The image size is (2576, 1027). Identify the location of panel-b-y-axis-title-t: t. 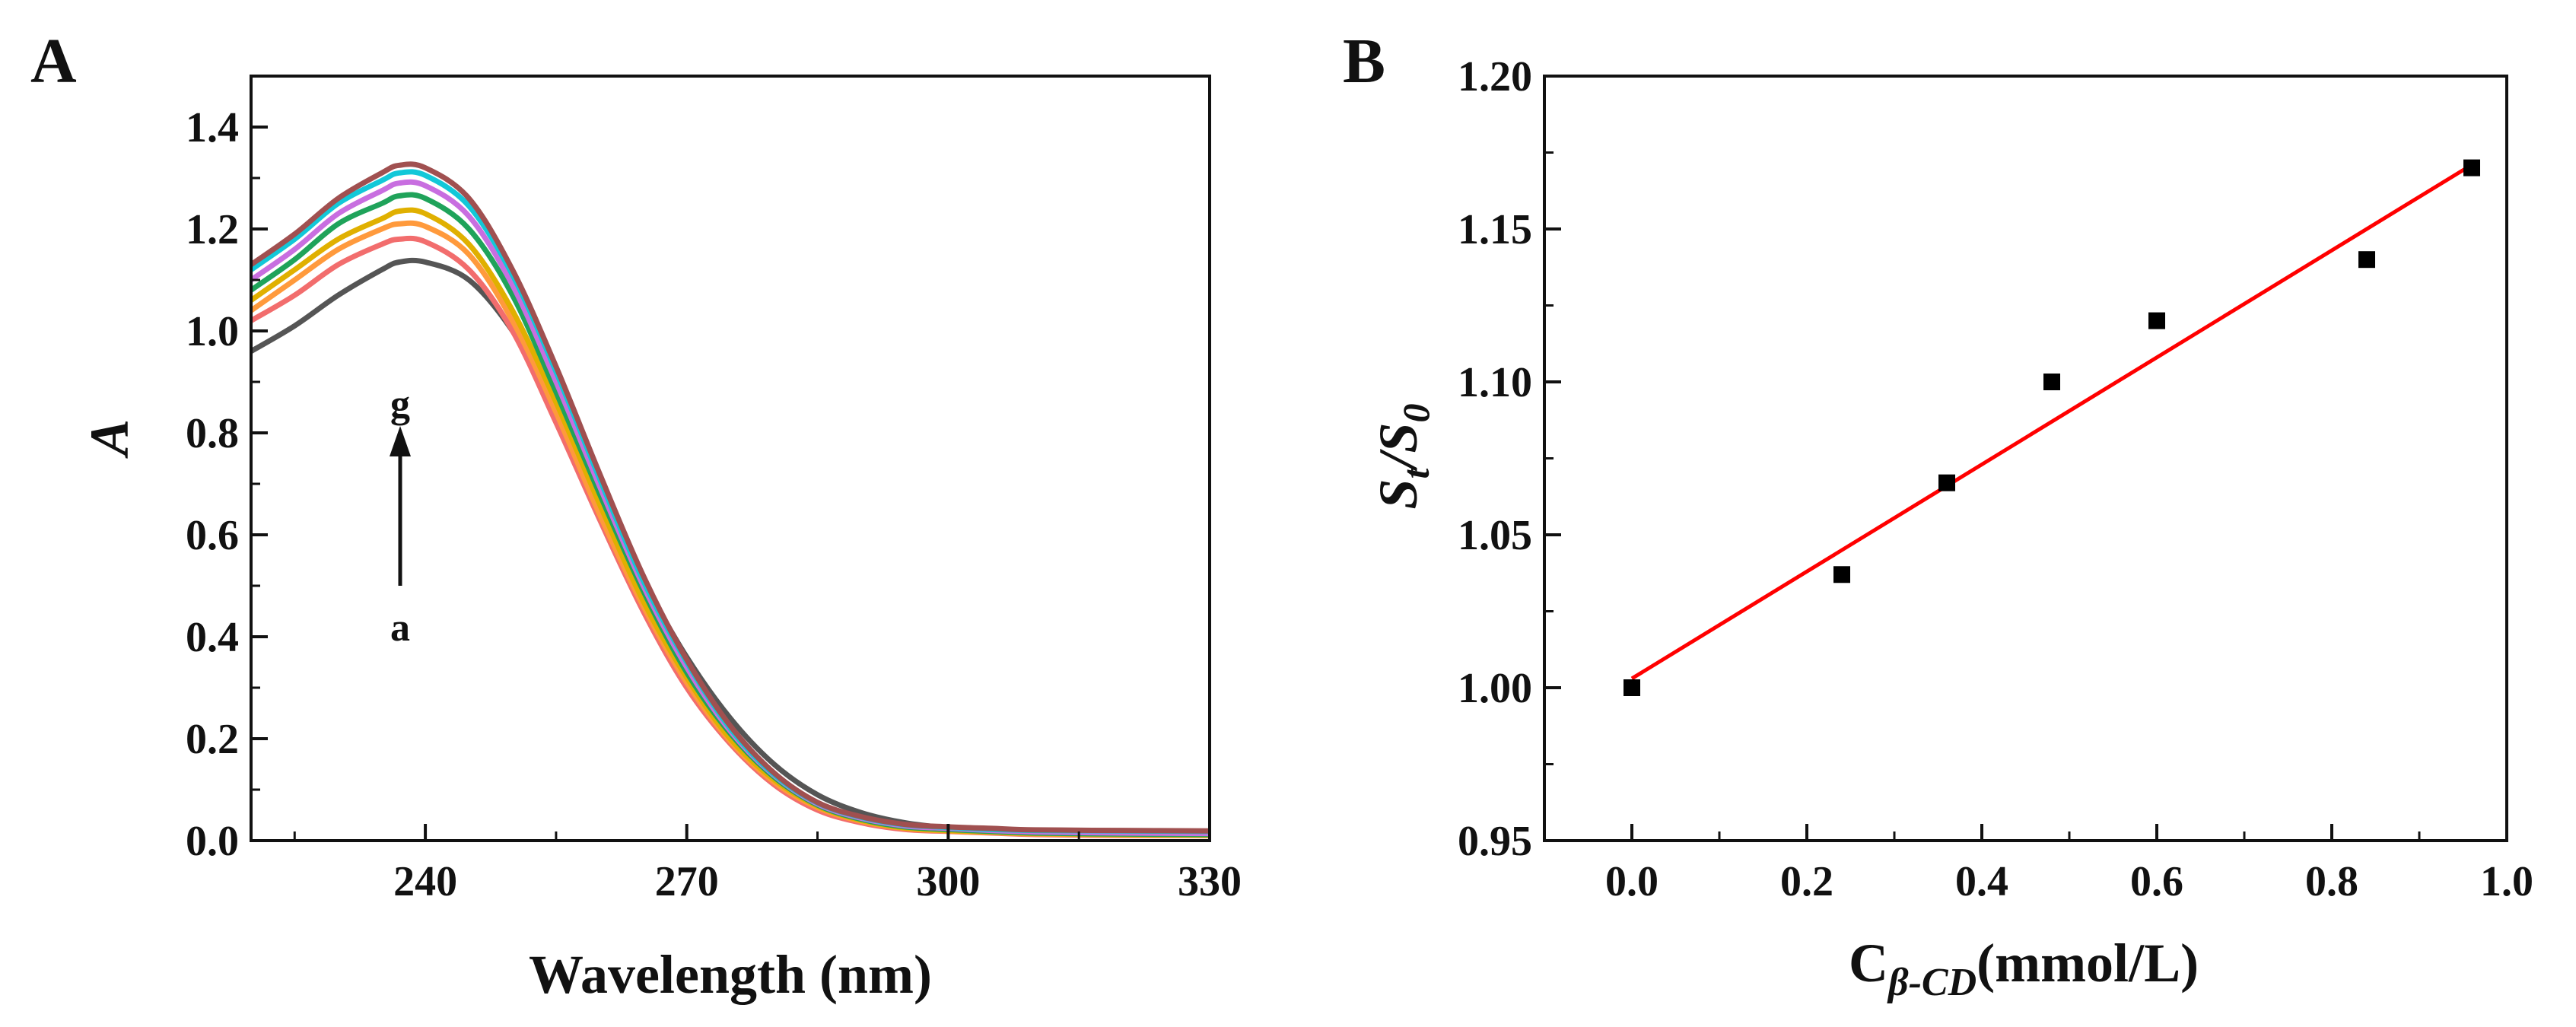
(1416, 472).